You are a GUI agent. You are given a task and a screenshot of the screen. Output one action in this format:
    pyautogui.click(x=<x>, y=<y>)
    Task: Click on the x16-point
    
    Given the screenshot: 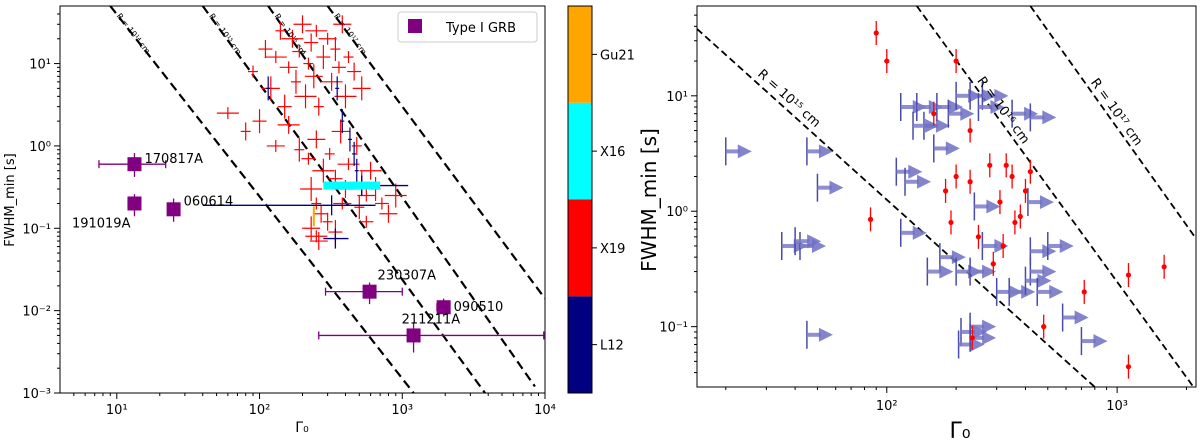 What is the action you would take?
    pyautogui.click(x=352, y=185)
    